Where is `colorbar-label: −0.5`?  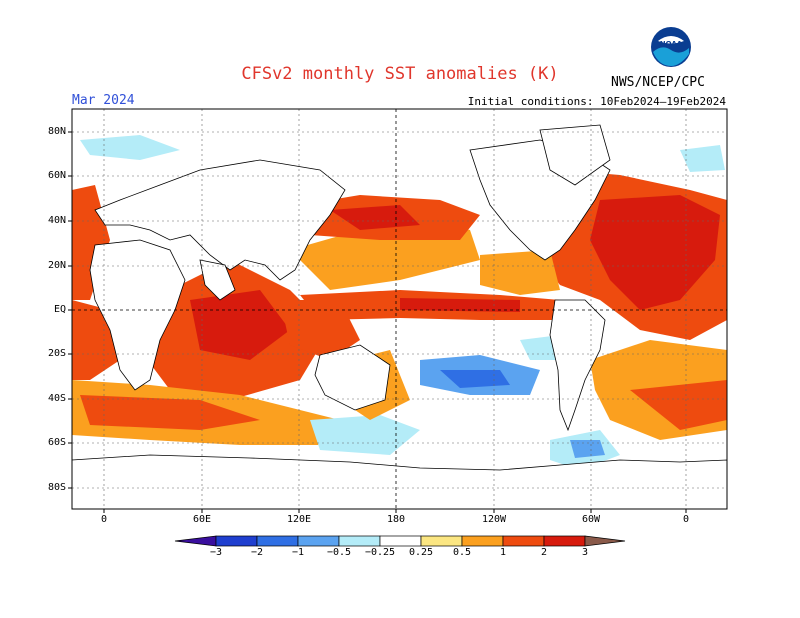
colorbar-label: −0.5 is located at coordinates (339, 552).